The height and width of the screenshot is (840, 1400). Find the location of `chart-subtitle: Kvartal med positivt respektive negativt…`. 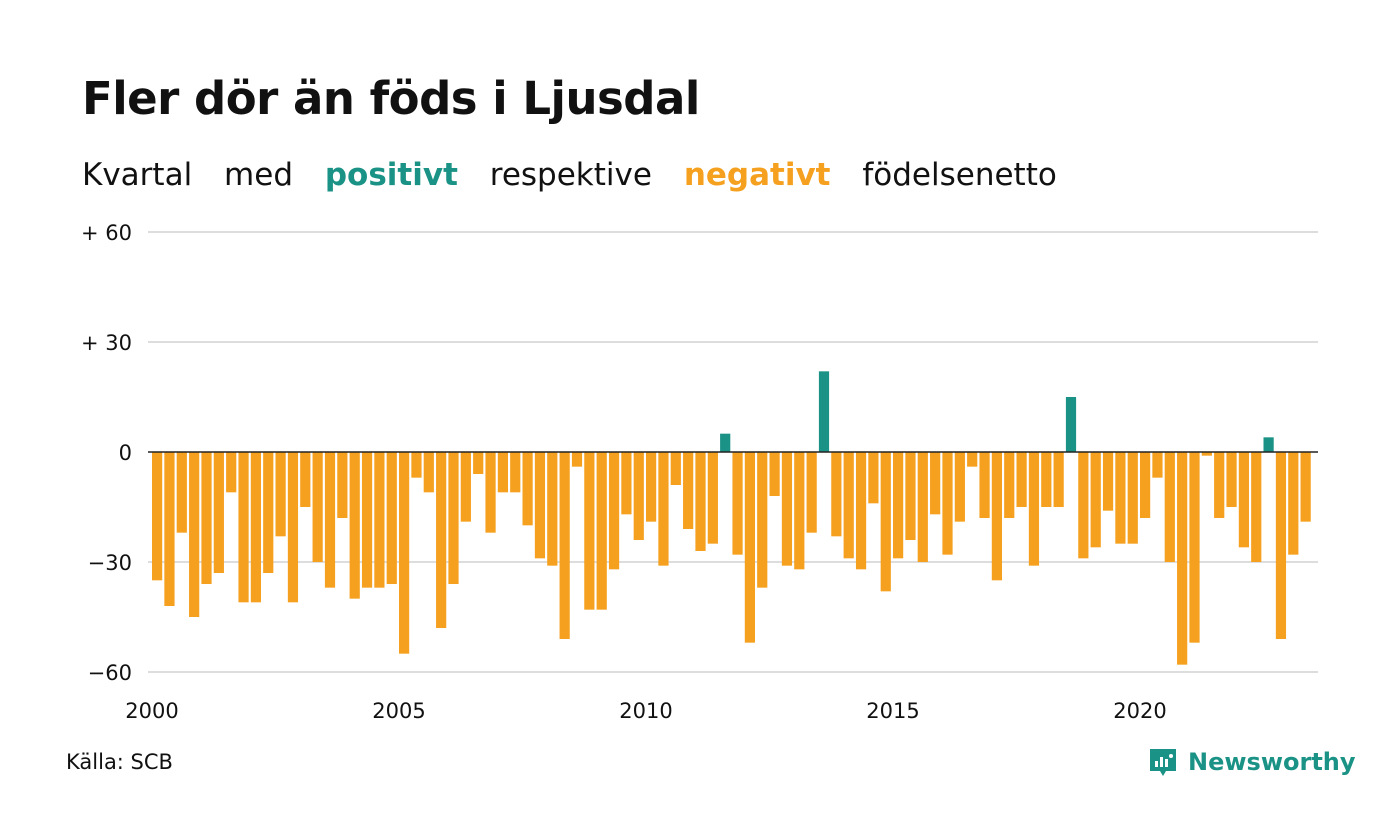

chart-subtitle: Kvartal med positivt respektive negativt… is located at coordinates (580, 175).